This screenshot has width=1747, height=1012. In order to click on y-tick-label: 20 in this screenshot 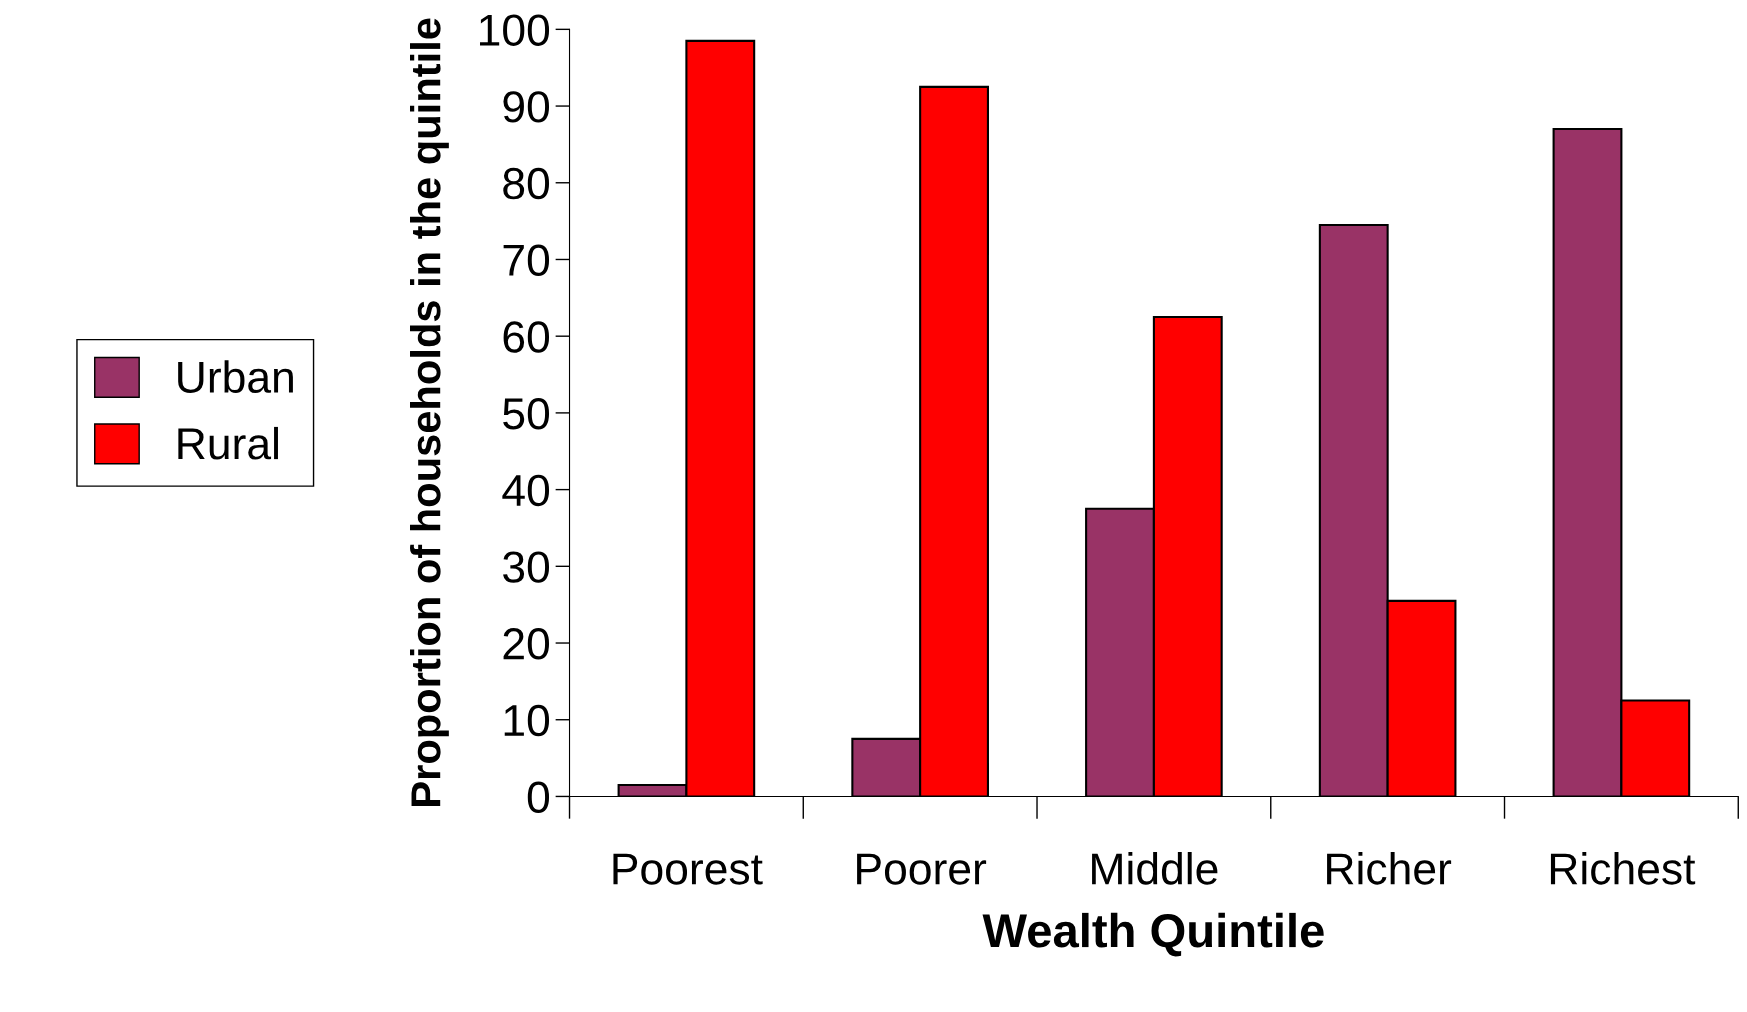, I will do `click(526, 644)`.